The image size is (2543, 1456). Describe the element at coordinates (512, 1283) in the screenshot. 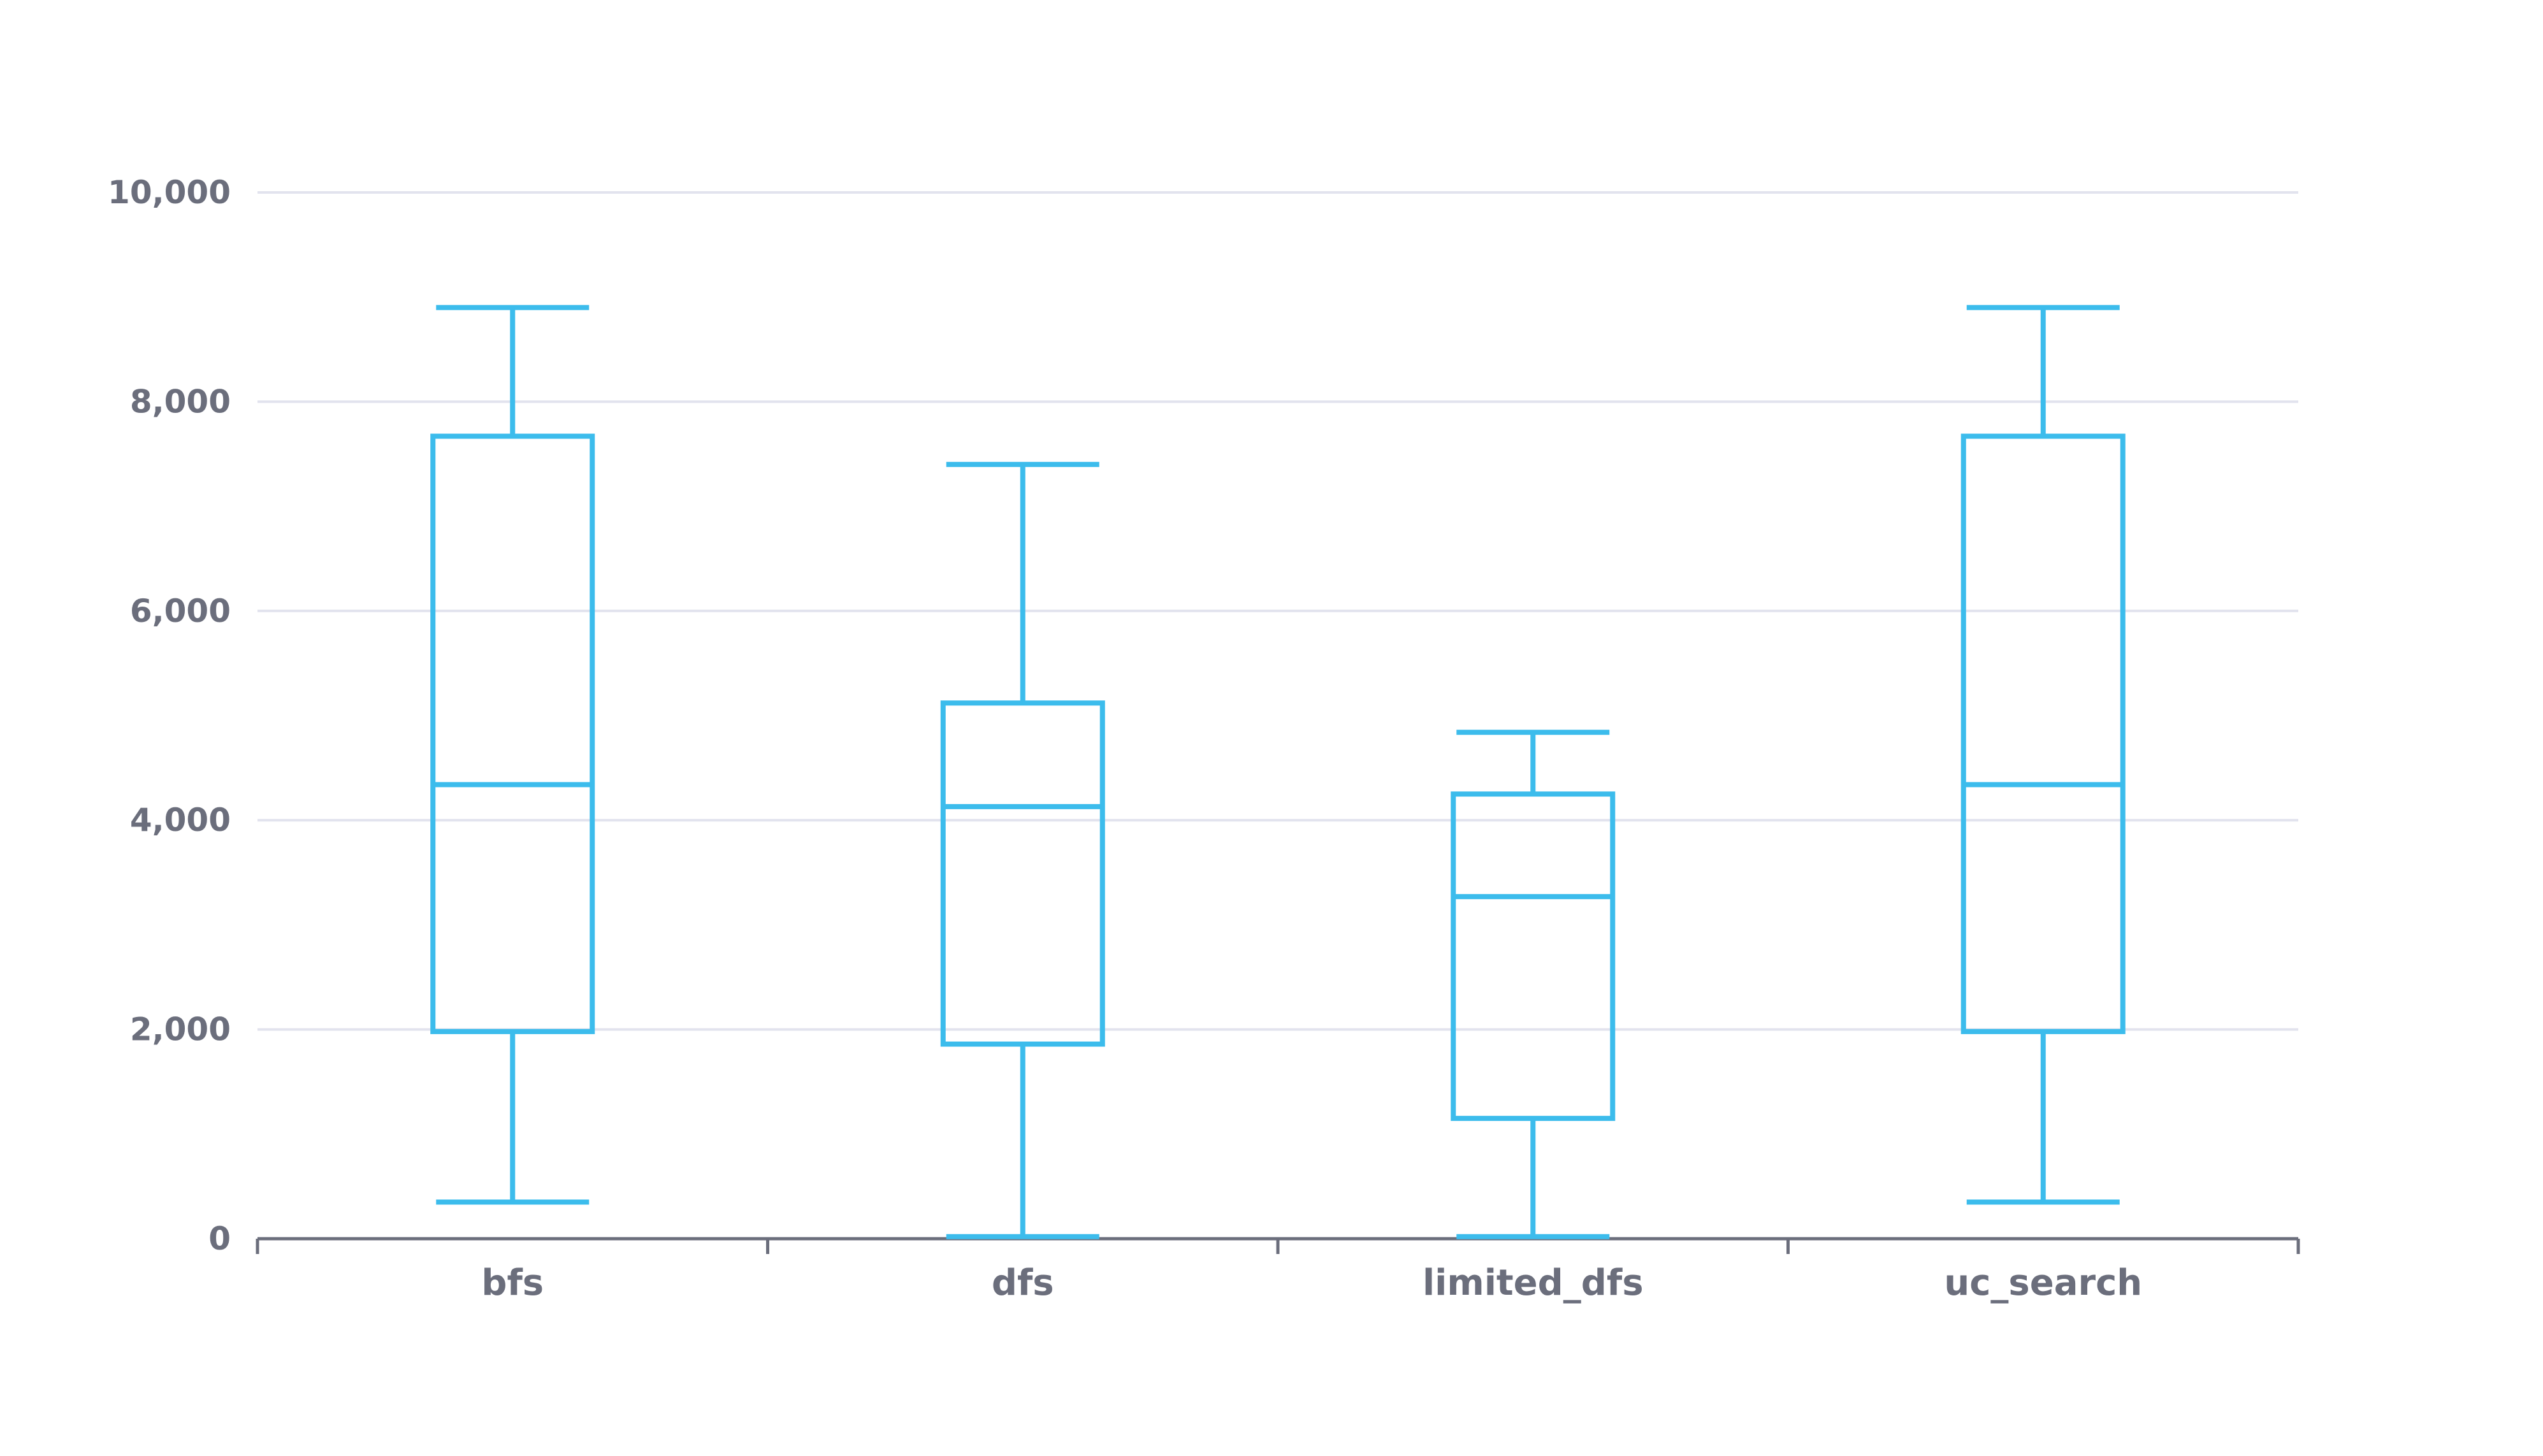

I see `x-category-label: bfs` at that location.